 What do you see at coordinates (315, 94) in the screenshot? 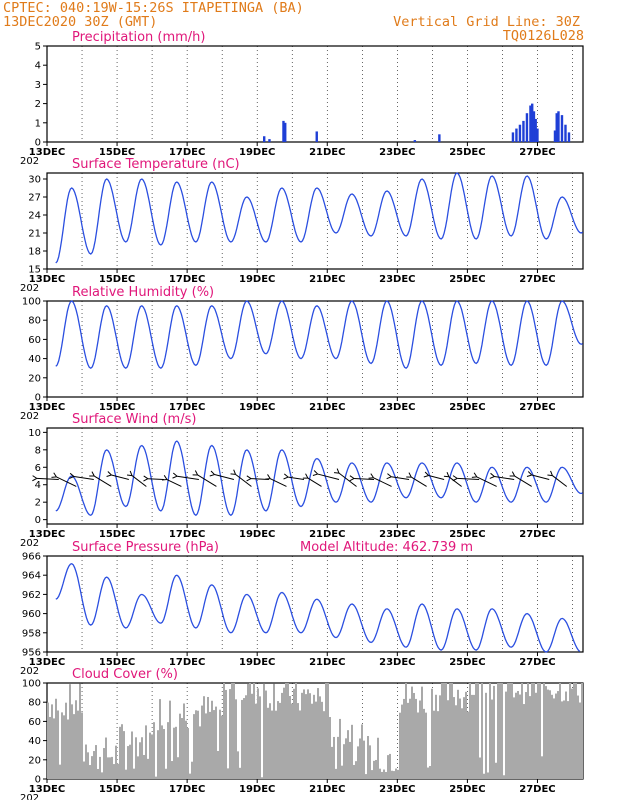
I see `precipitation-frame` at bounding box center [315, 94].